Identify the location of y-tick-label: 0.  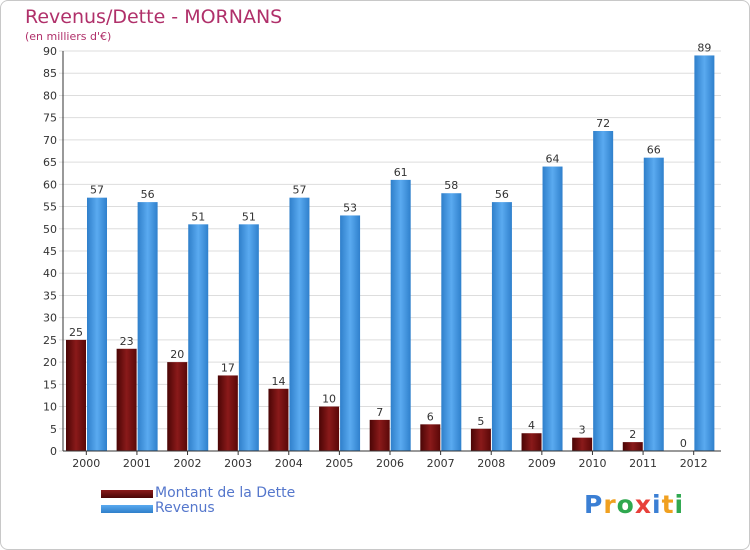
(53, 451).